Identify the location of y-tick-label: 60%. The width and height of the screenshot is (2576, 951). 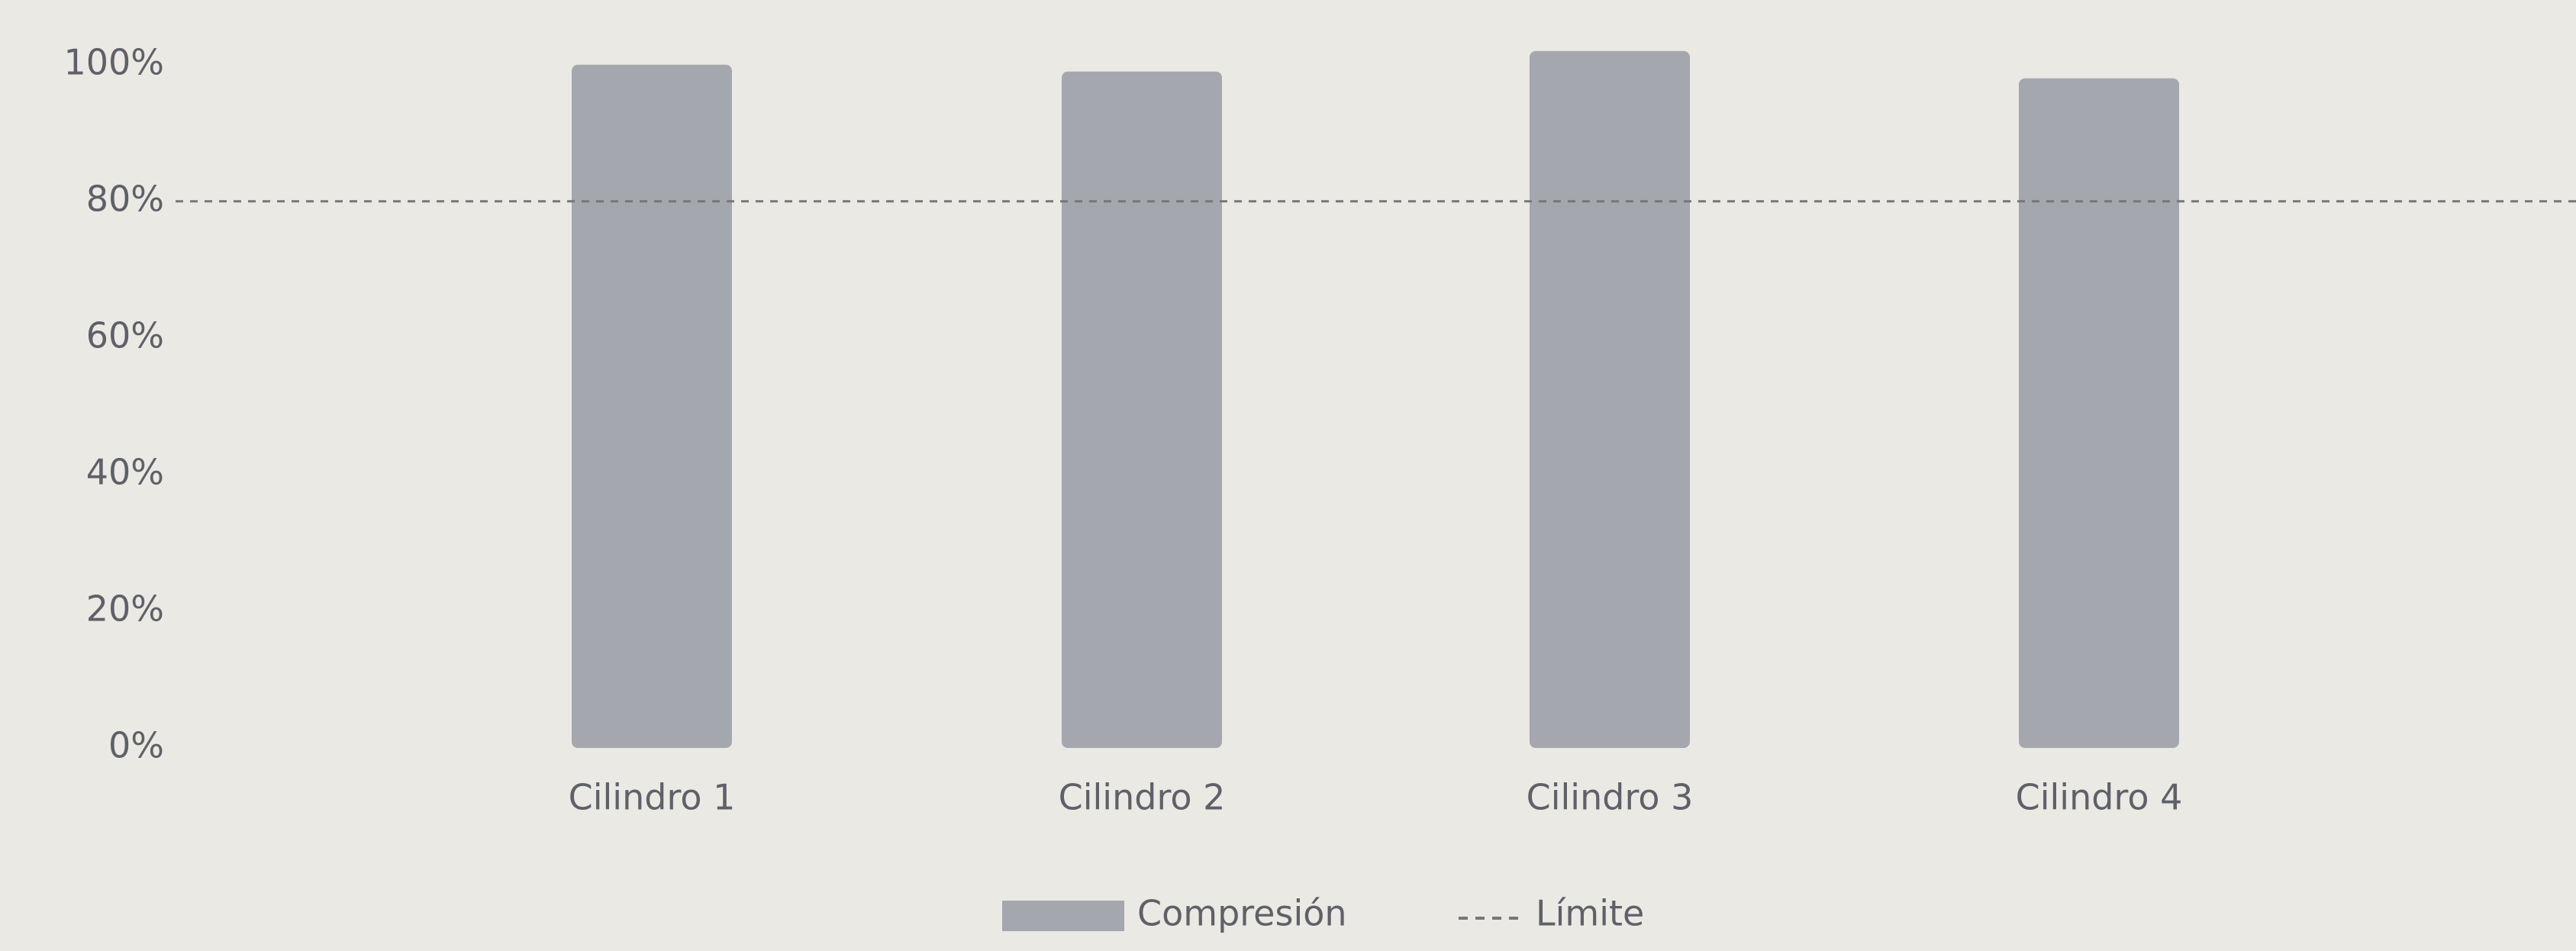
(125, 335).